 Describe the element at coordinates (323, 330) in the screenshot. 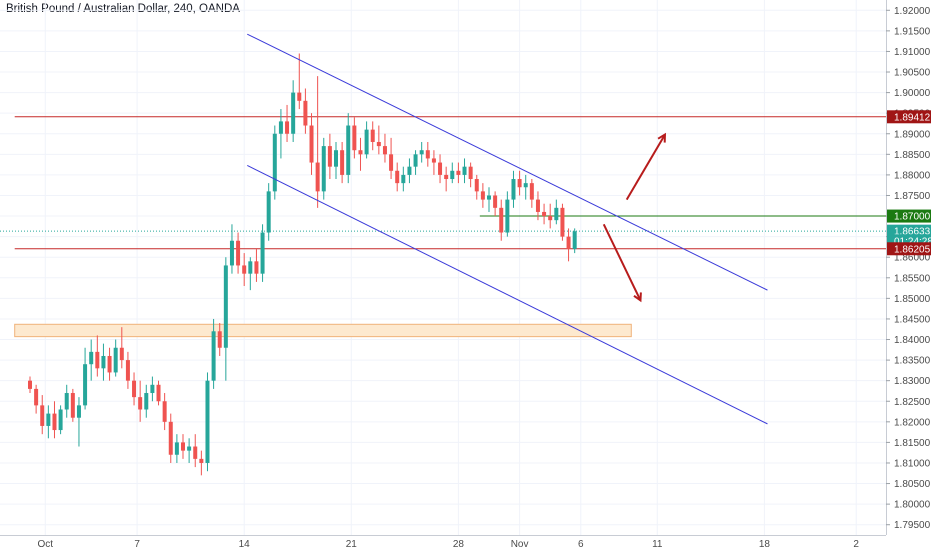

I see `demand-zone` at that location.